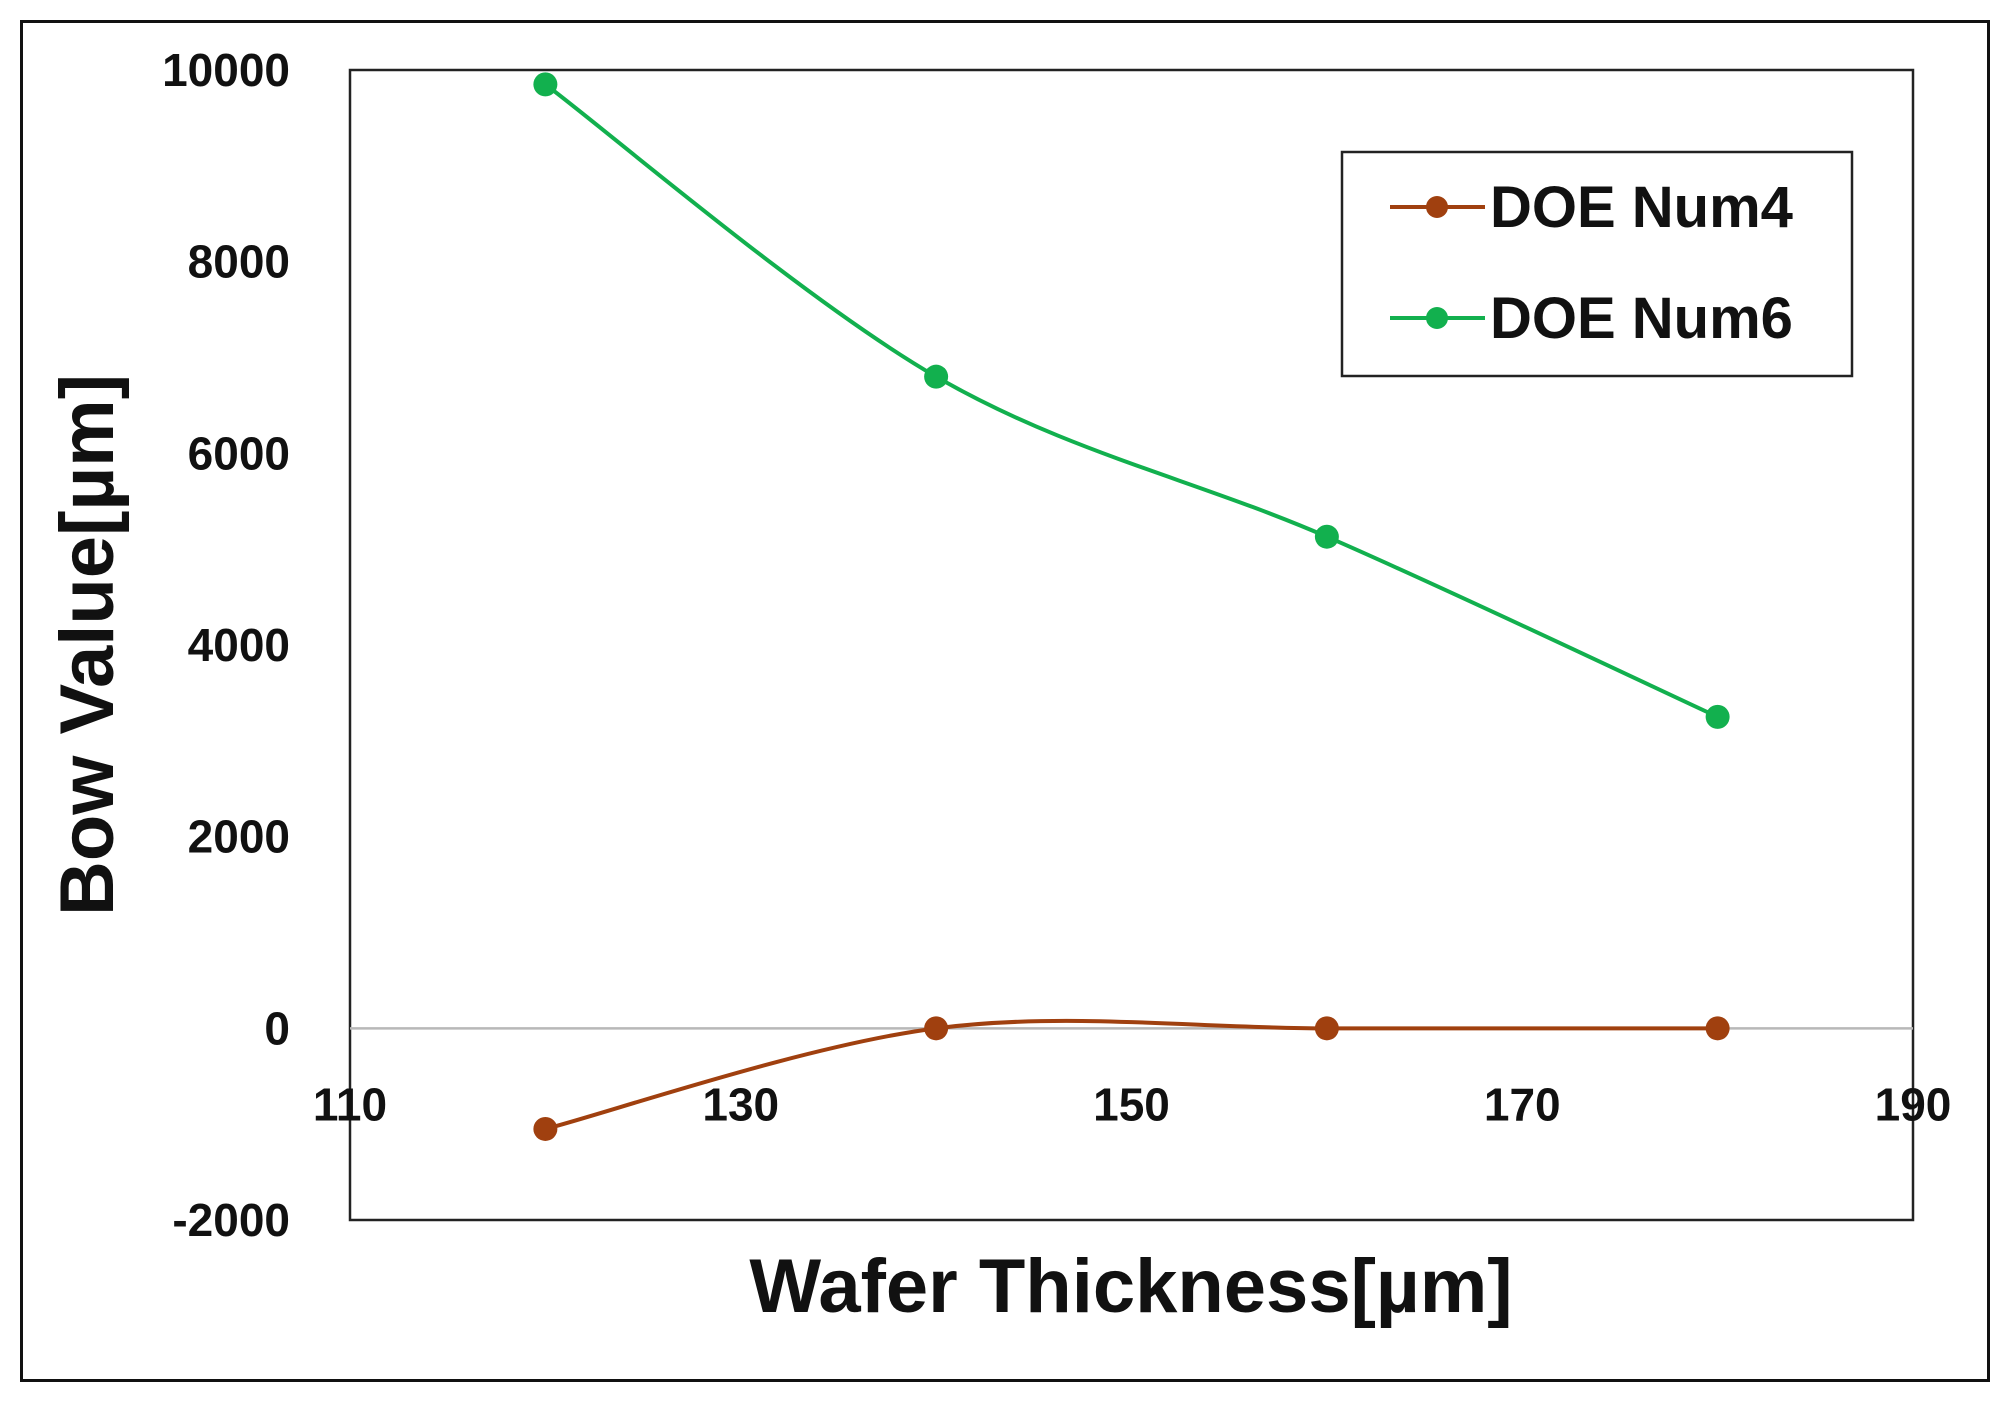 This screenshot has height=1413, width=2013. I want to click on y-tick-label: 10000, so click(226, 70).